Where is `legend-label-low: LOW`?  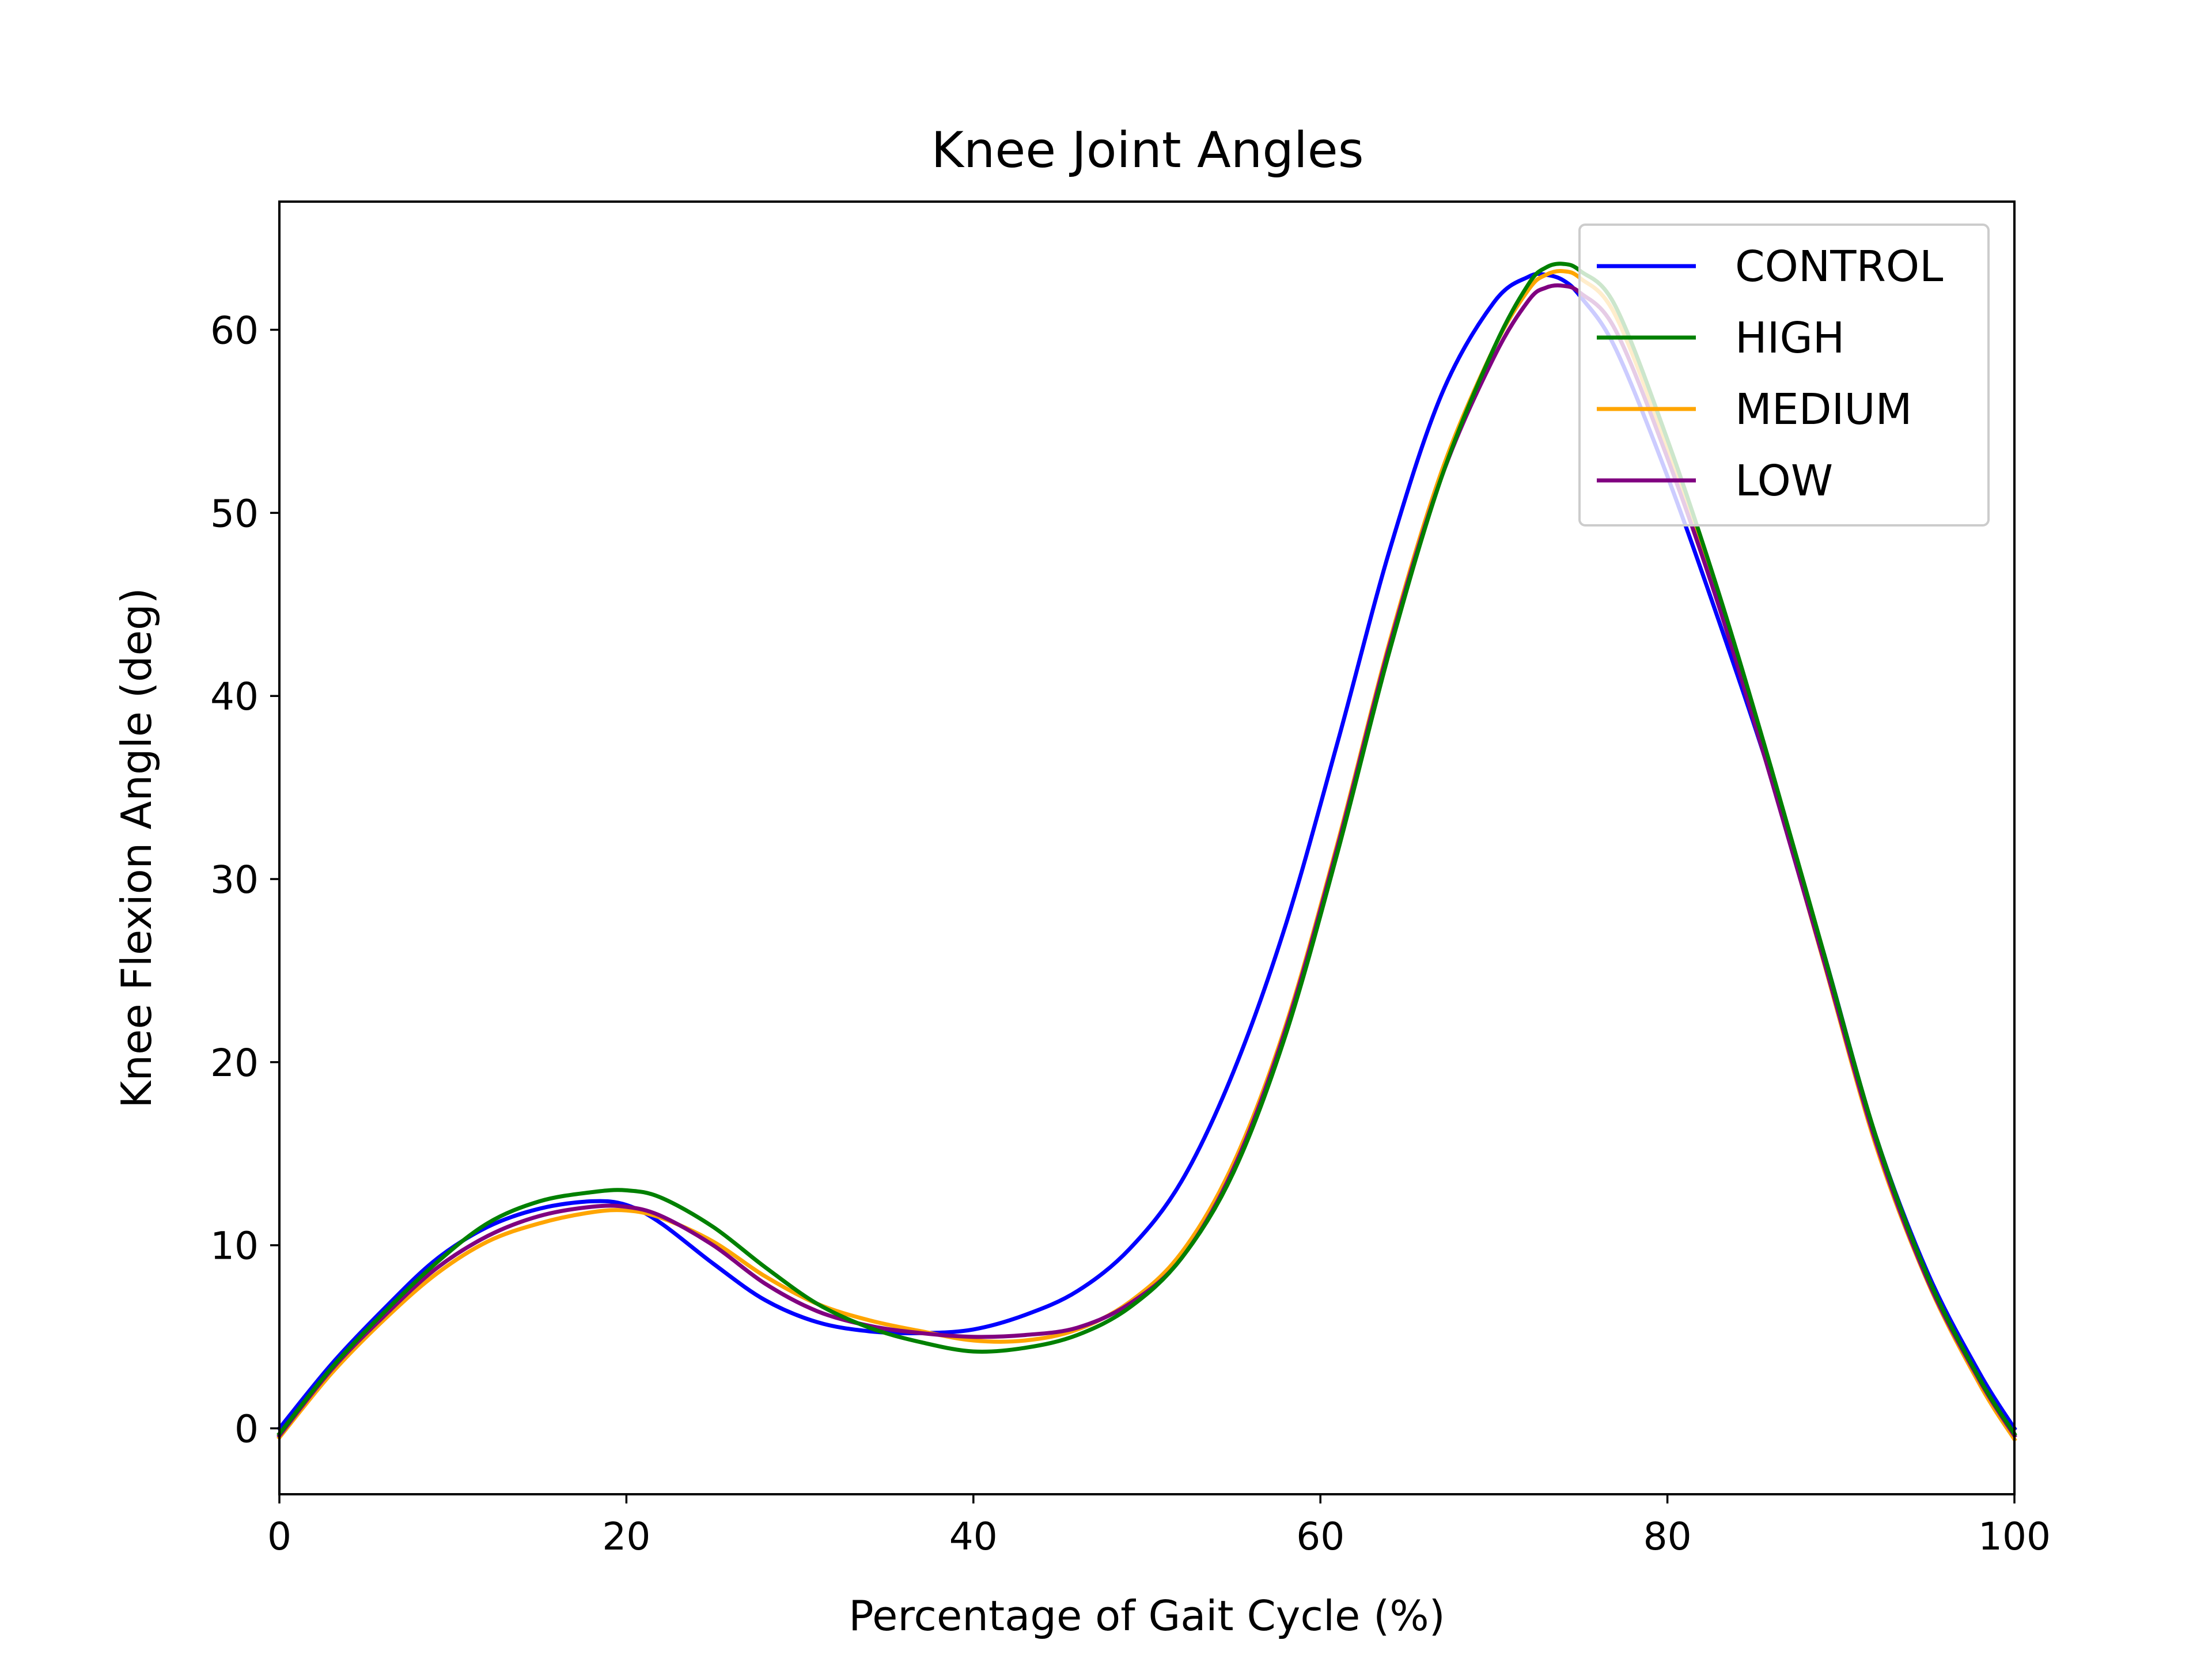 legend-label-low: LOW is located at coordinates (1784, 481).